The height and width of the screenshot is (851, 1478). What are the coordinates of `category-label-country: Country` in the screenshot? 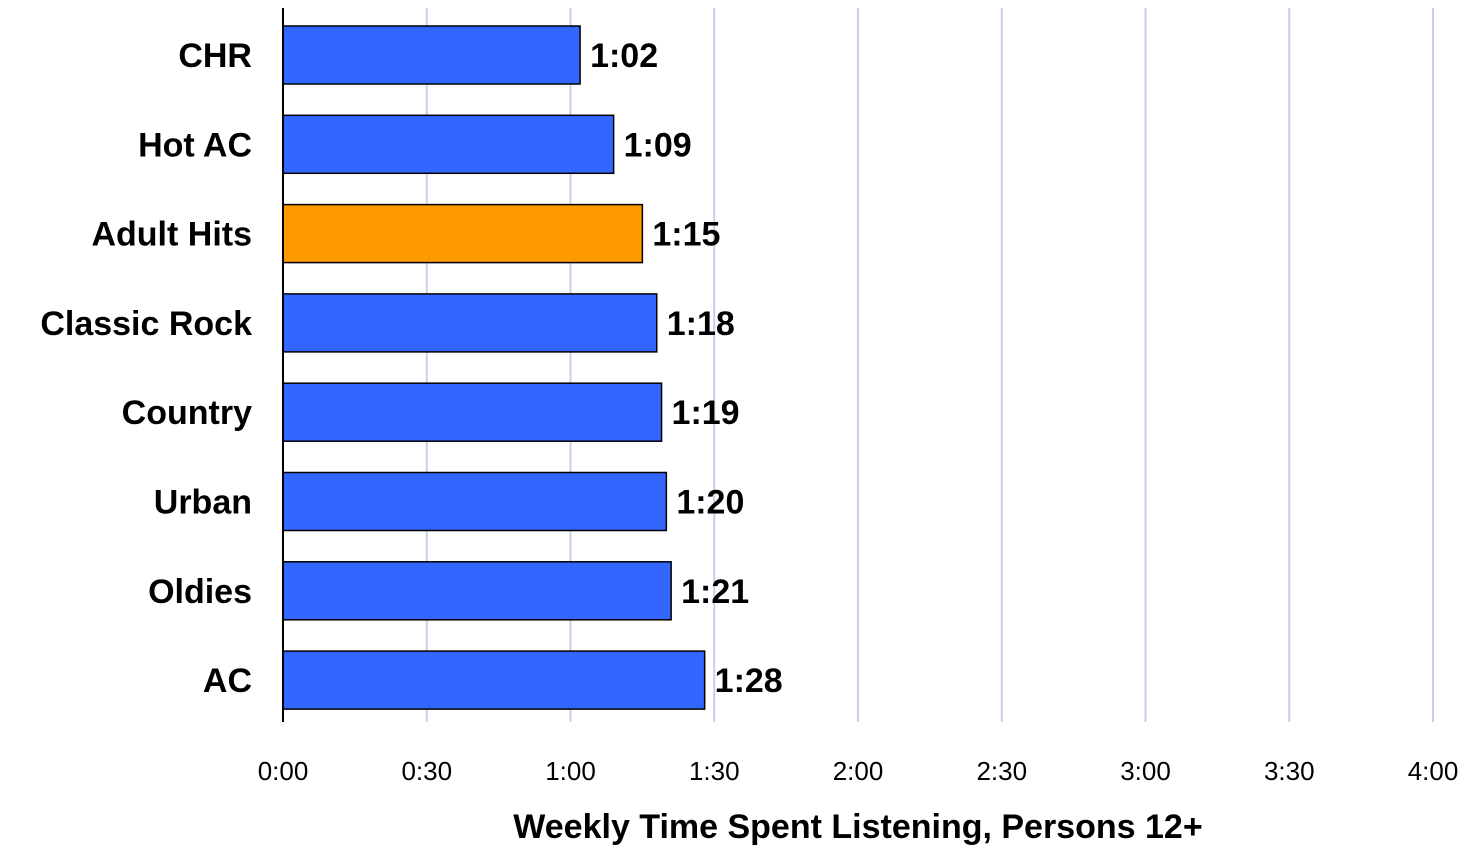 It's located at (187, 413).